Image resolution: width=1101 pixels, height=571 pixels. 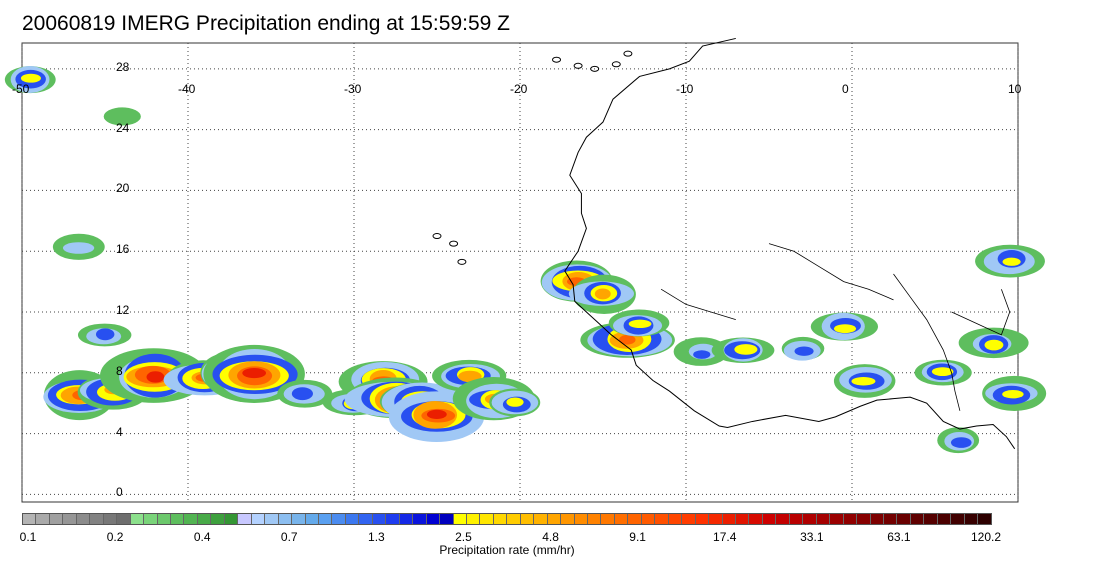 What do you see at coordinates (463, 537) in the screenshot?
I see `colorbar-label: 2.5` at bounding box center [463, 537].